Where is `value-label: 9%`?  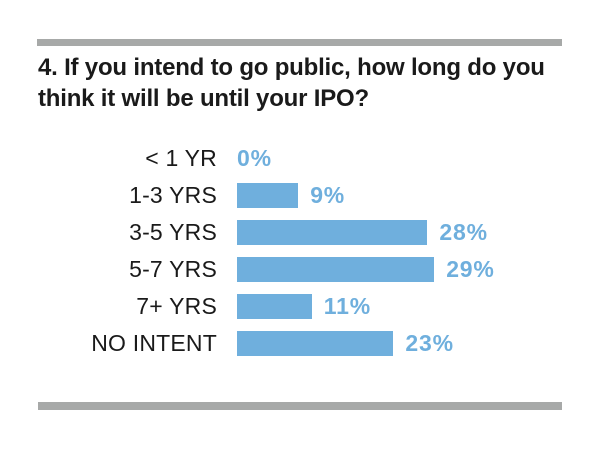
value-label: 9% is located at coordinates (328, 195).